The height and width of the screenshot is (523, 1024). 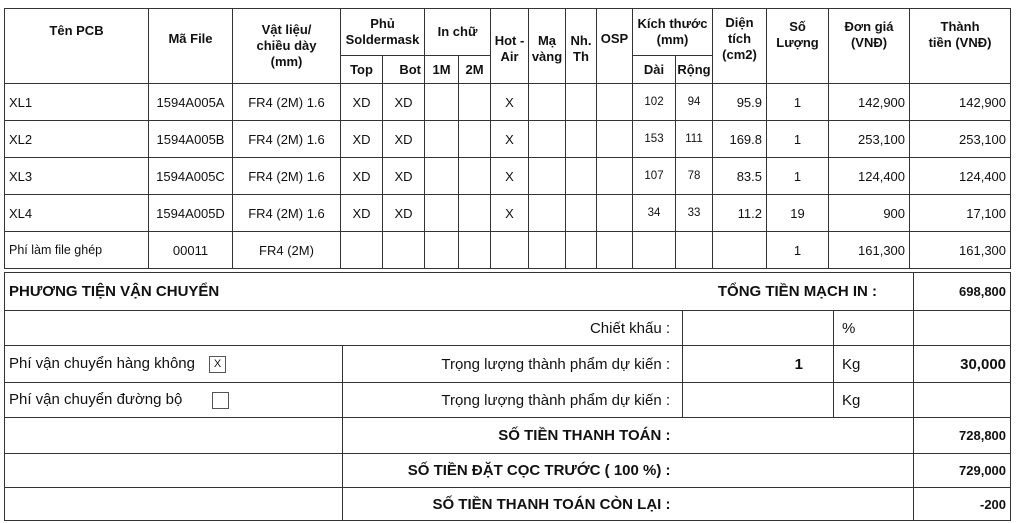 What do you see at coordinates (962, 435) in the screenshot?
I see `thanh-toan-value: 728,800` at bounding box center [962, 435].